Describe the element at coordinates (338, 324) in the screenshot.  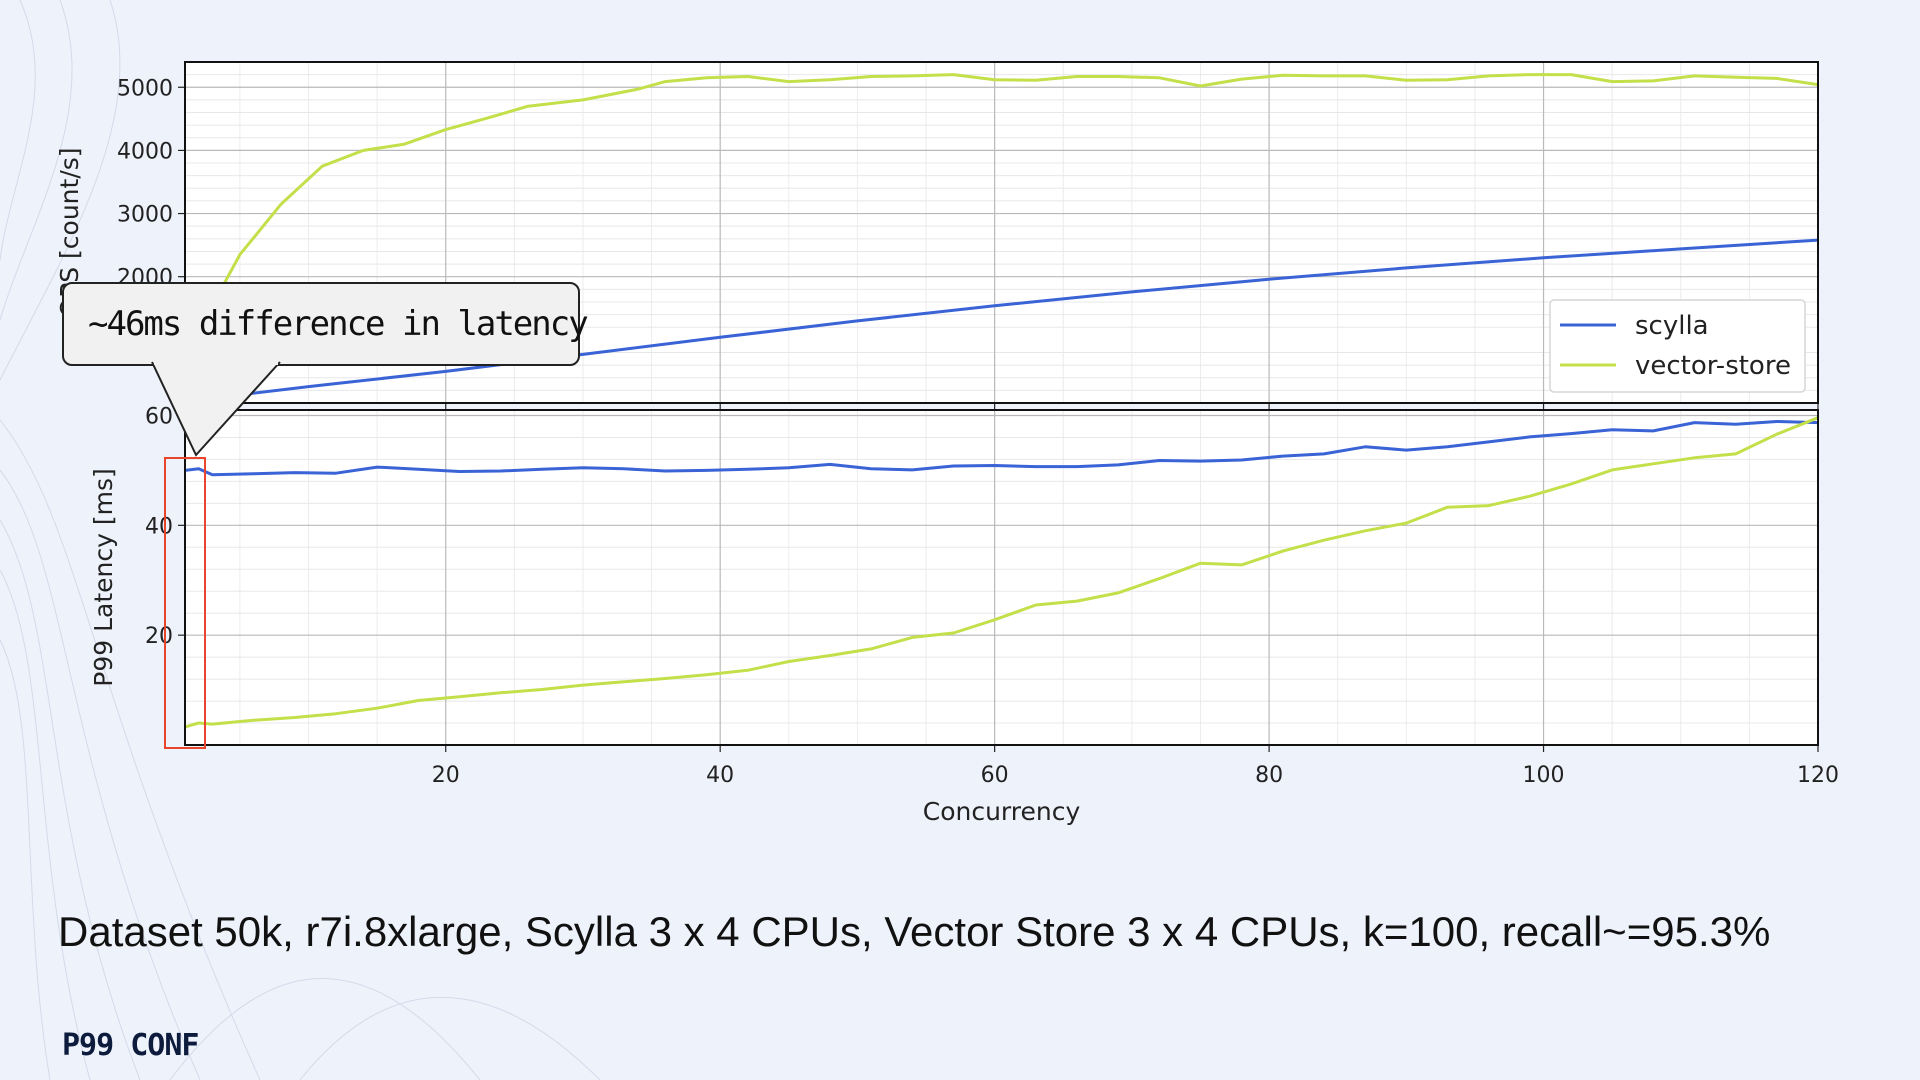
I see `callout-text: ~46ms difference in latency` at that location.